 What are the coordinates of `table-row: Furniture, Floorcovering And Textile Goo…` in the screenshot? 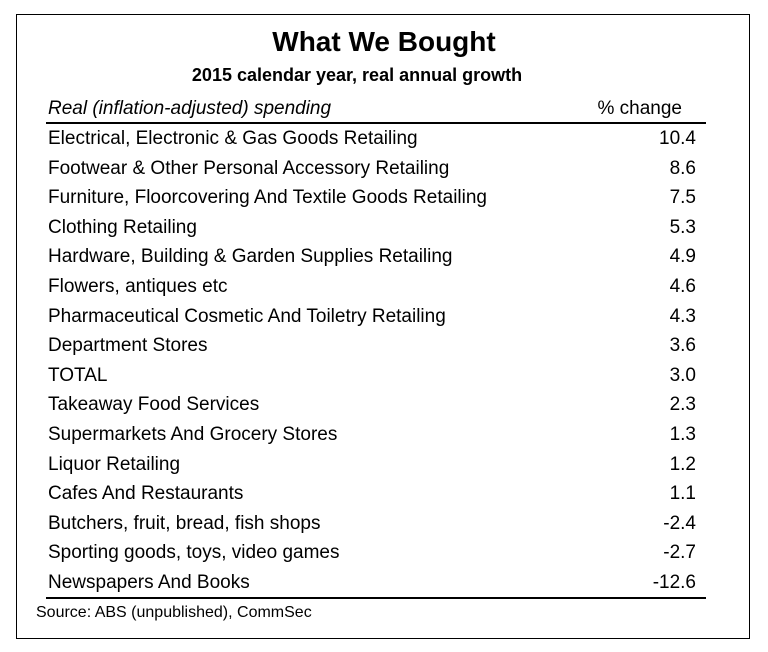 It's located at (376, 198).